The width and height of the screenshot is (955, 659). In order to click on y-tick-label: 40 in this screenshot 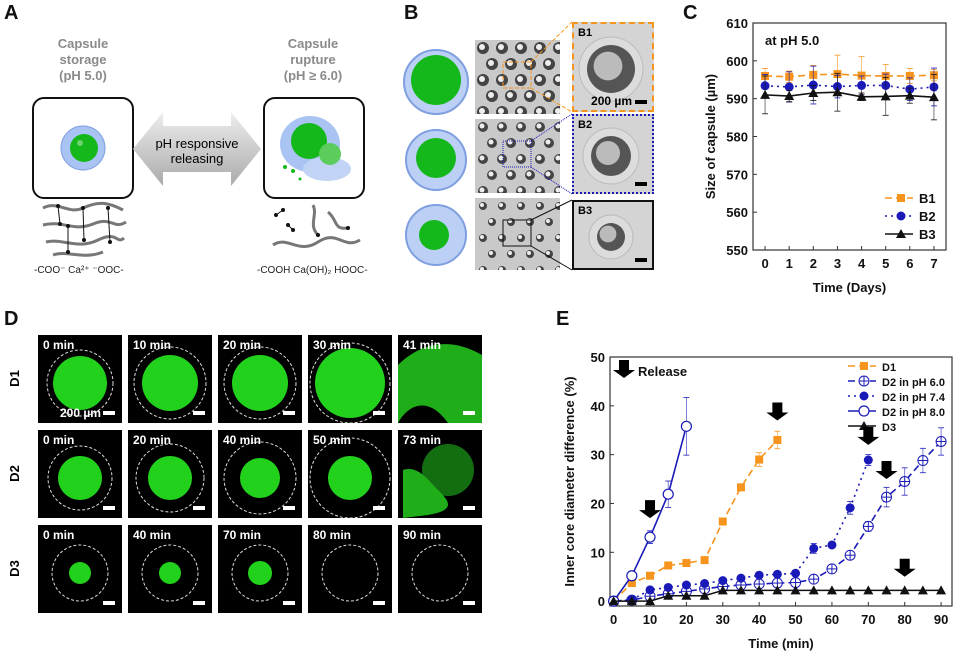, I will do `click(598, 406)`.